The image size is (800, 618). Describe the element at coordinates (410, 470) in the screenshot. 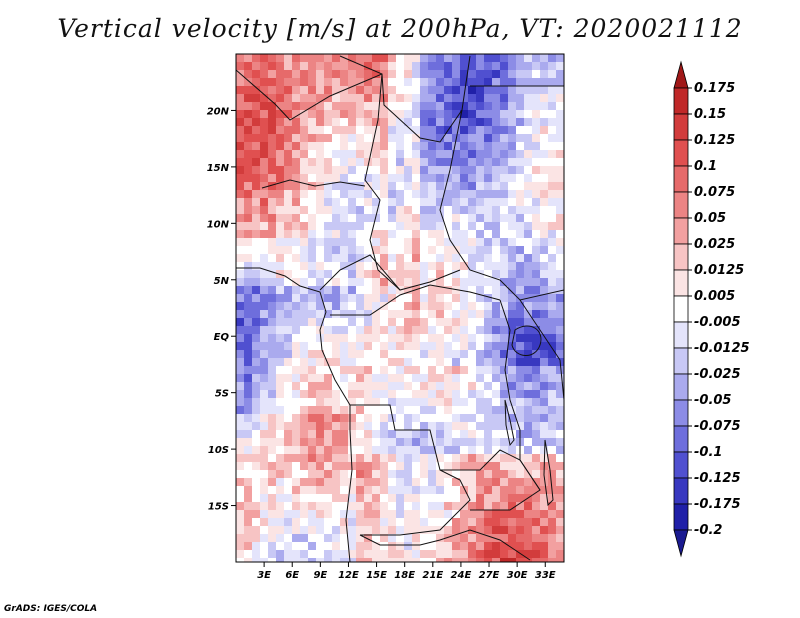

I see `border-angola` at that location.